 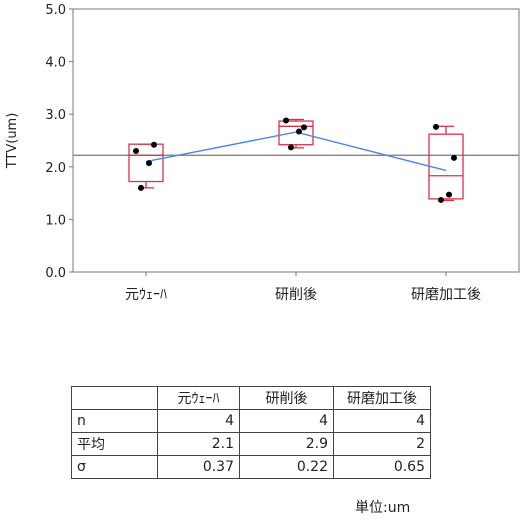 I want to click on y-tick-label: 1.0, so click(x=55, y=220).